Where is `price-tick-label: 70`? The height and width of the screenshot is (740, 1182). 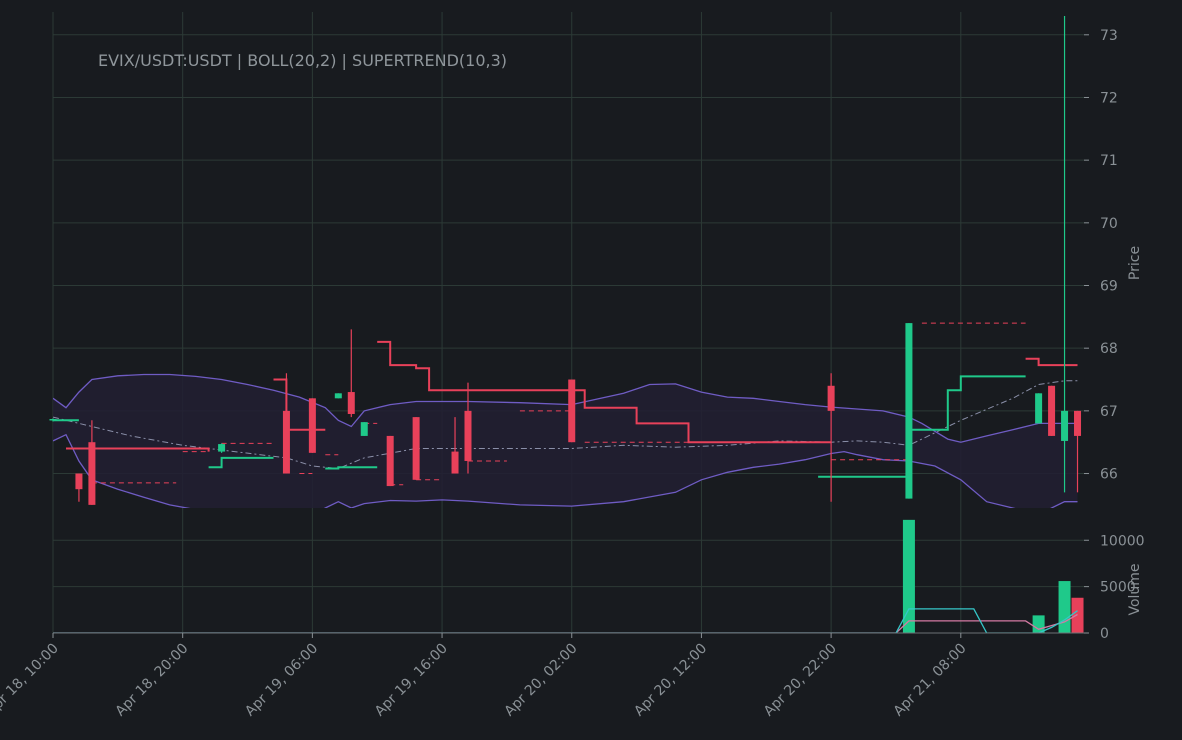
price-tick-label: 70 is located at coordinates (1109, 224).